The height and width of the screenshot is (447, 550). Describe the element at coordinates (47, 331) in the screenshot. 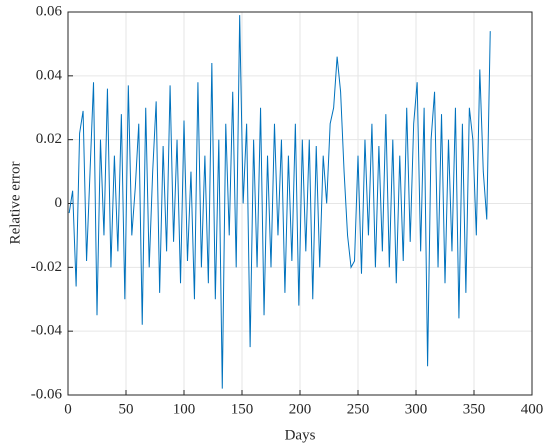

I see `y-tick-label: -0.04` at that location.